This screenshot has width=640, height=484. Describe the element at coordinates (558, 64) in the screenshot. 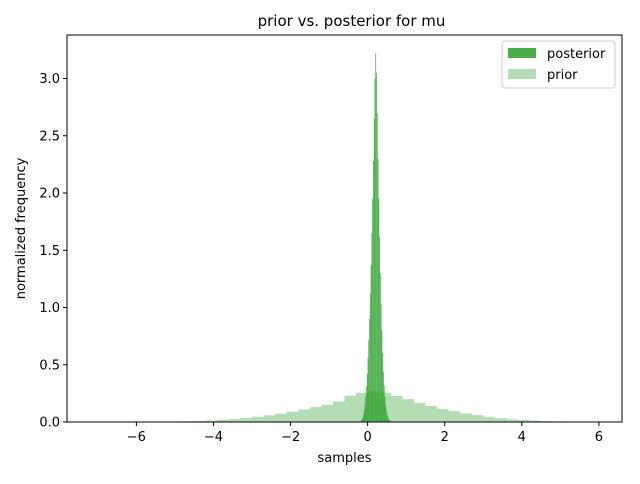

I see `legend: posterior prior` at that location.